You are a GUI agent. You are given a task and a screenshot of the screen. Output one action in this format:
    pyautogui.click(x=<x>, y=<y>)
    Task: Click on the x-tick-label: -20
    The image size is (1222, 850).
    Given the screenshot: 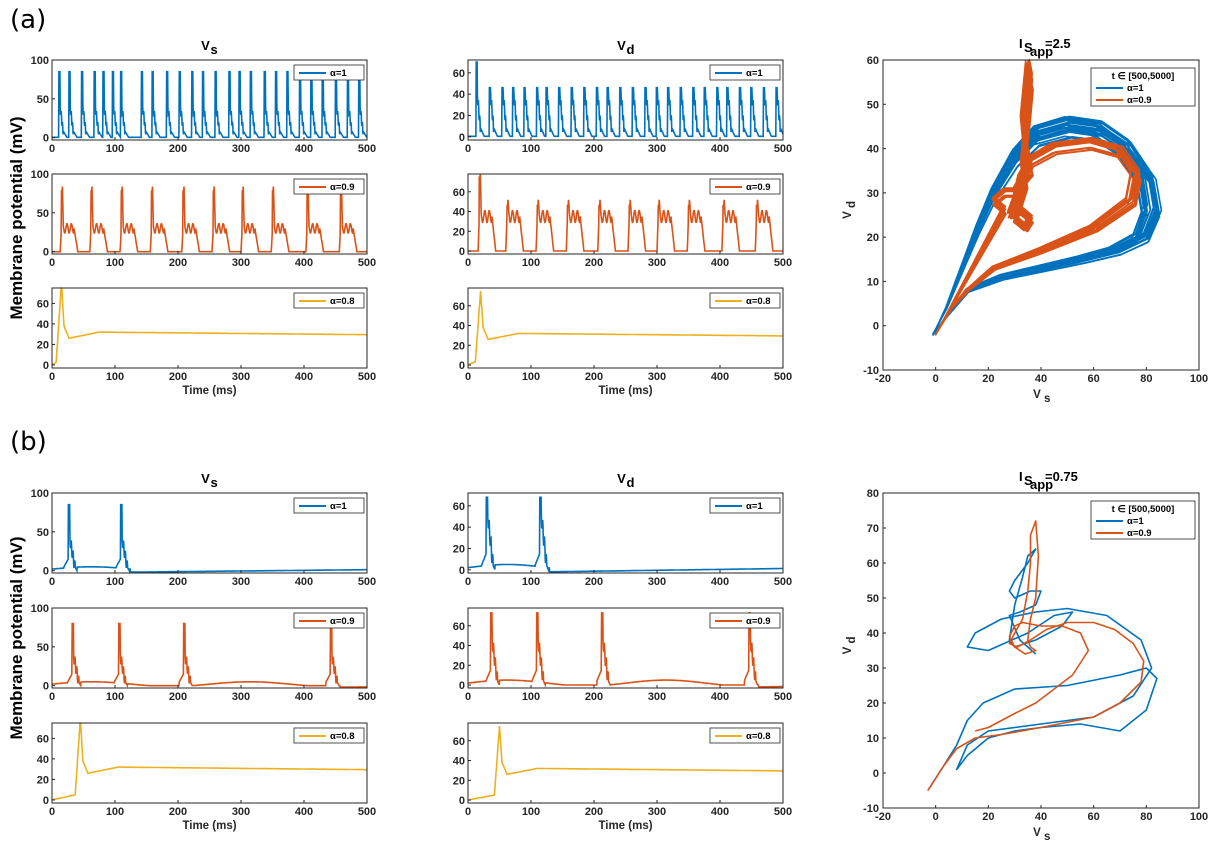 What is the action you would take?
    pyautogui.click(x=883, y=379)
    